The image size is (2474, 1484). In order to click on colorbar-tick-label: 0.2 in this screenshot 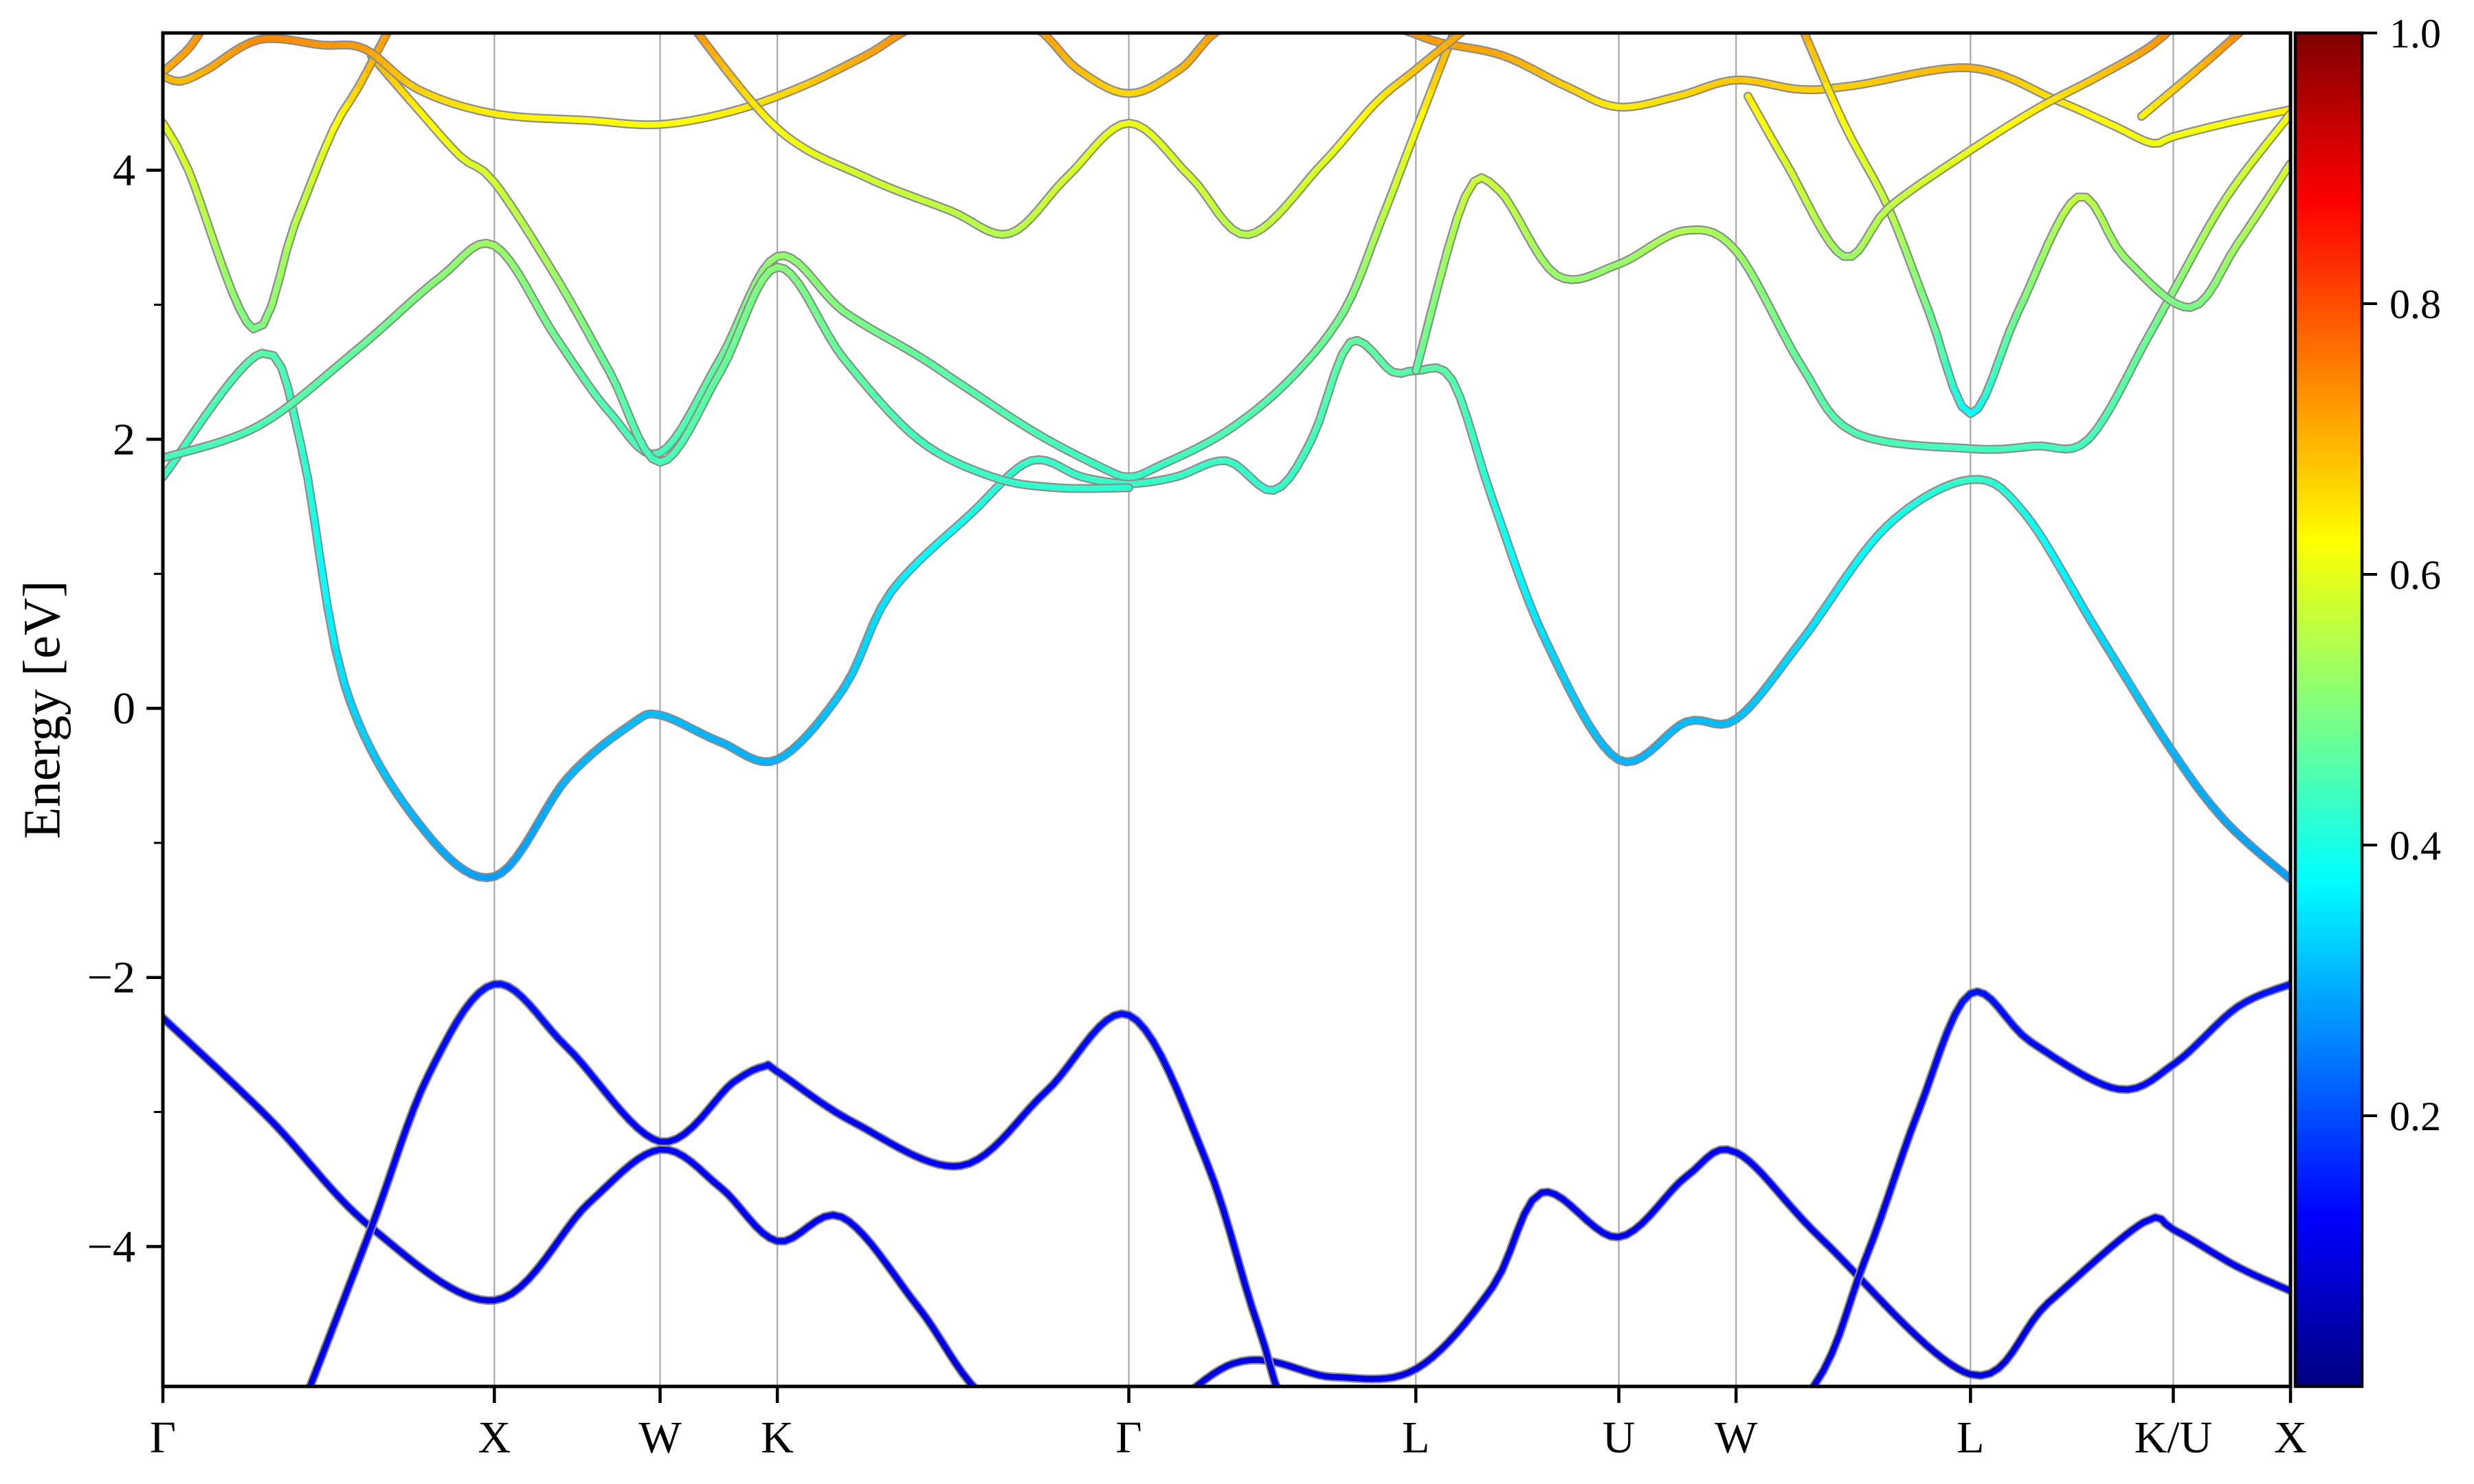, I will do `click(2415, 1116)`.